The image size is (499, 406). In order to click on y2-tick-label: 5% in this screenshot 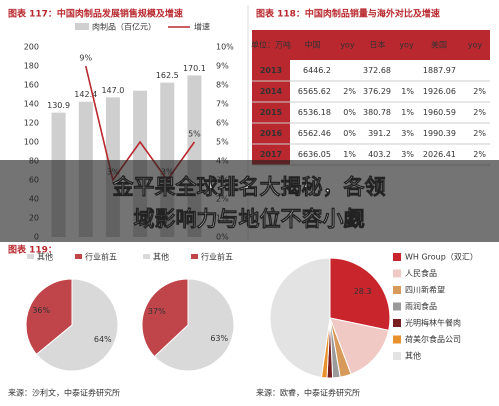, I will do `click(222, 142)`.